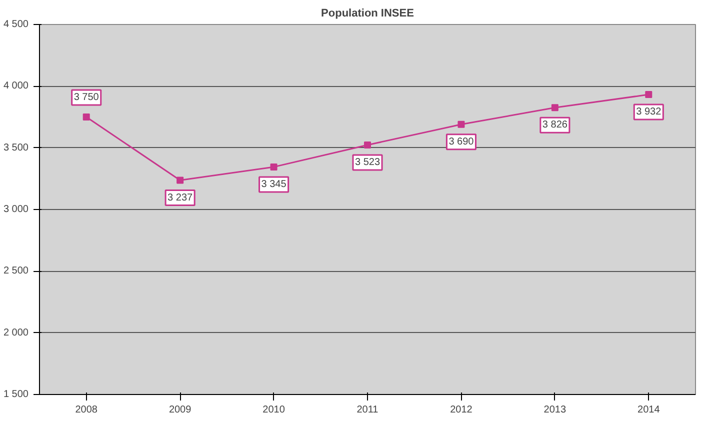 This screenshot has height=425, width=710. Describe the element at coordinates (16, 271) in the screenshot. I see `y-tick-label: 2 500` at that location.